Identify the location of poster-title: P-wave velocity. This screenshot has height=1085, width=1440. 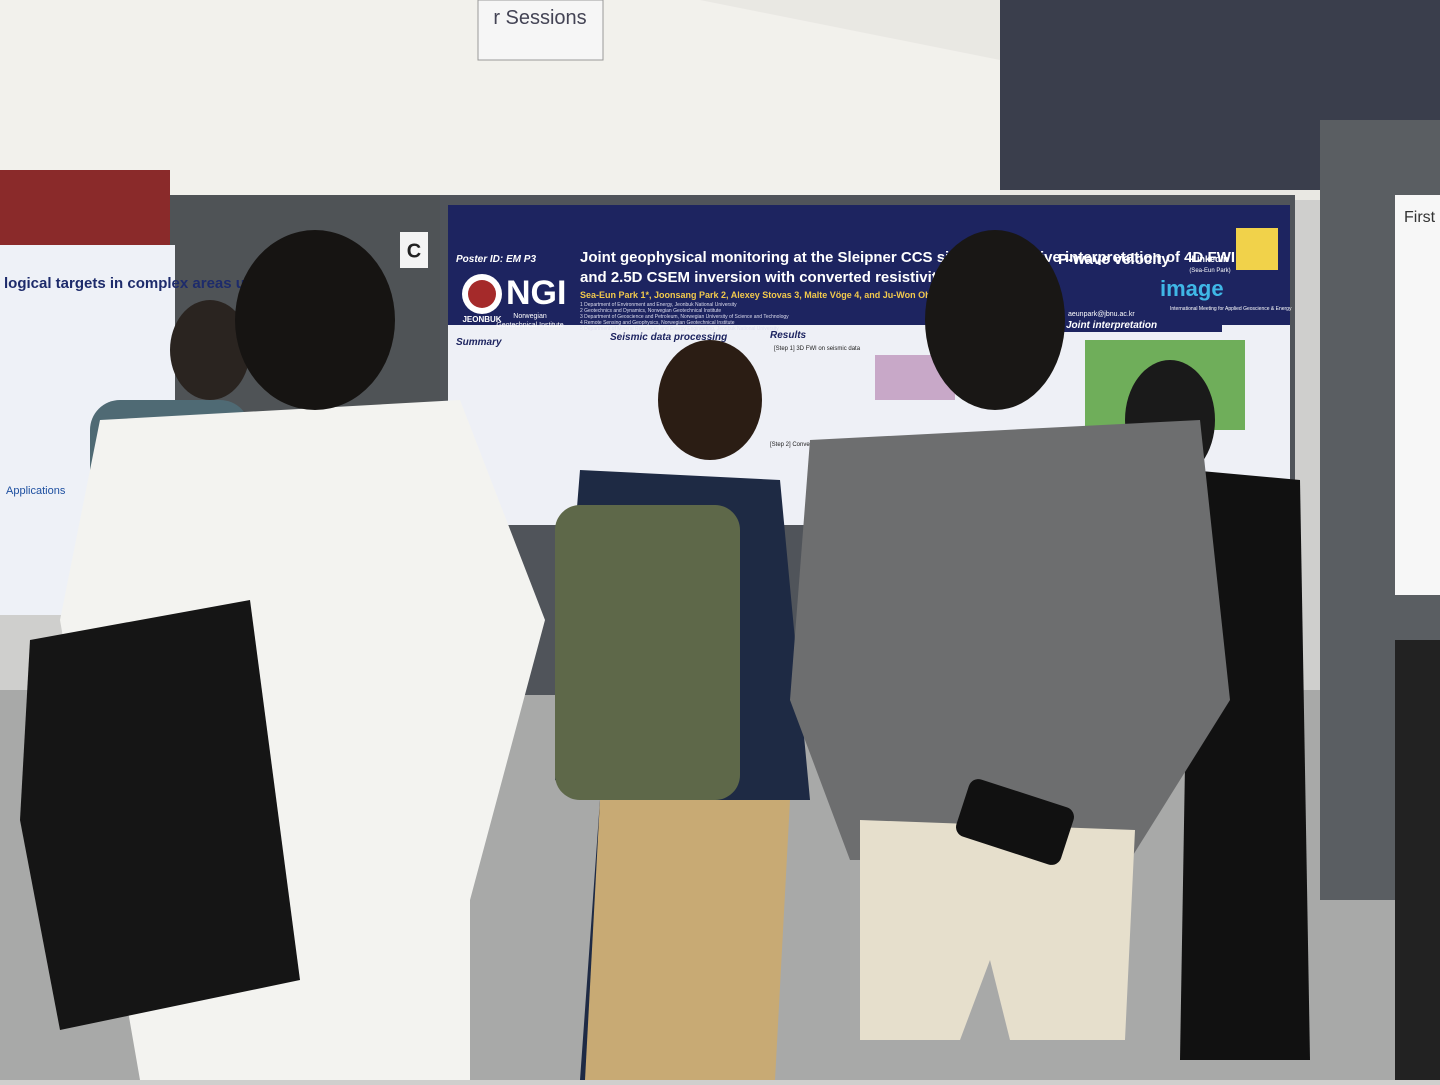
(1114, 259).